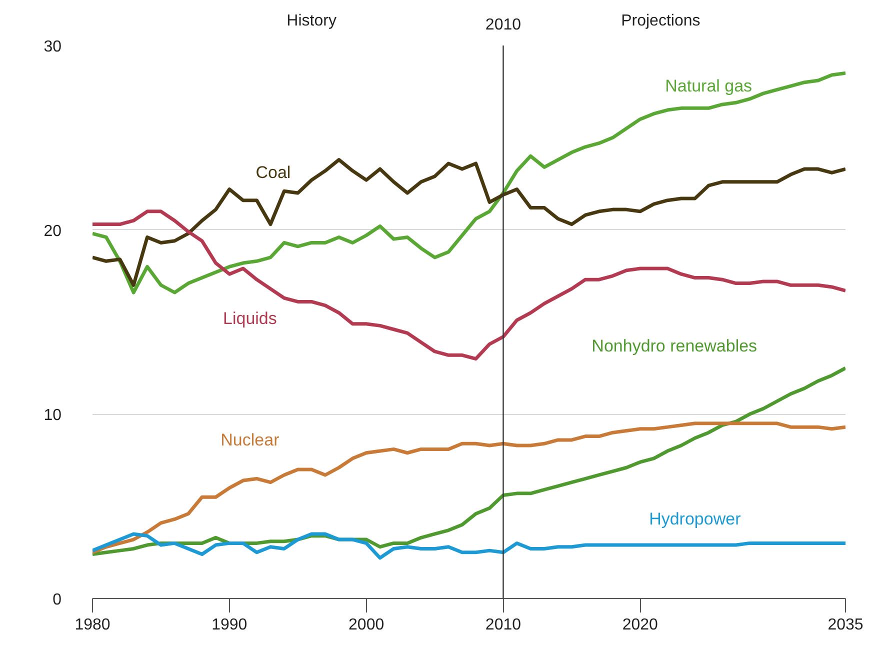  What do you see at coordinates (660, 21) in the screenshot?
I see `text: Projections` at bounding box center [660, 21].